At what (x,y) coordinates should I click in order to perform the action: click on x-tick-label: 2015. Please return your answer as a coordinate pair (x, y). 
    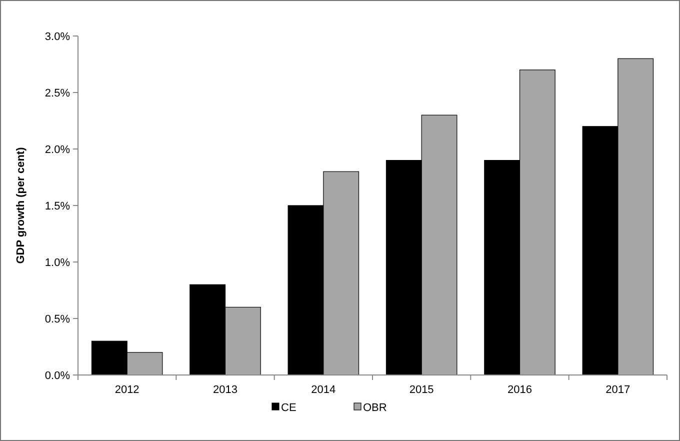
    Looking at the image, I should click on (421, 390).